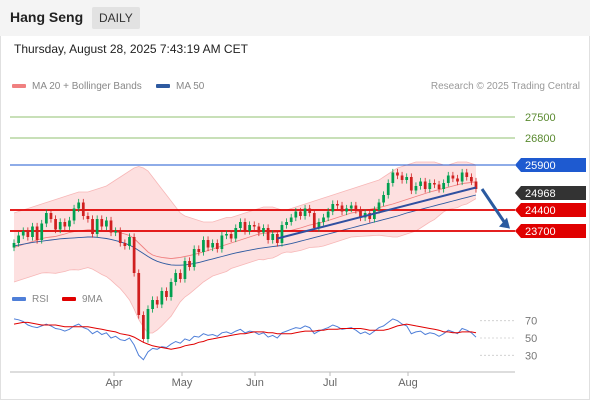 This screenshot has height=400, width=590. I want to click on legend-ma50-label: MA 50, so click(190, 86).